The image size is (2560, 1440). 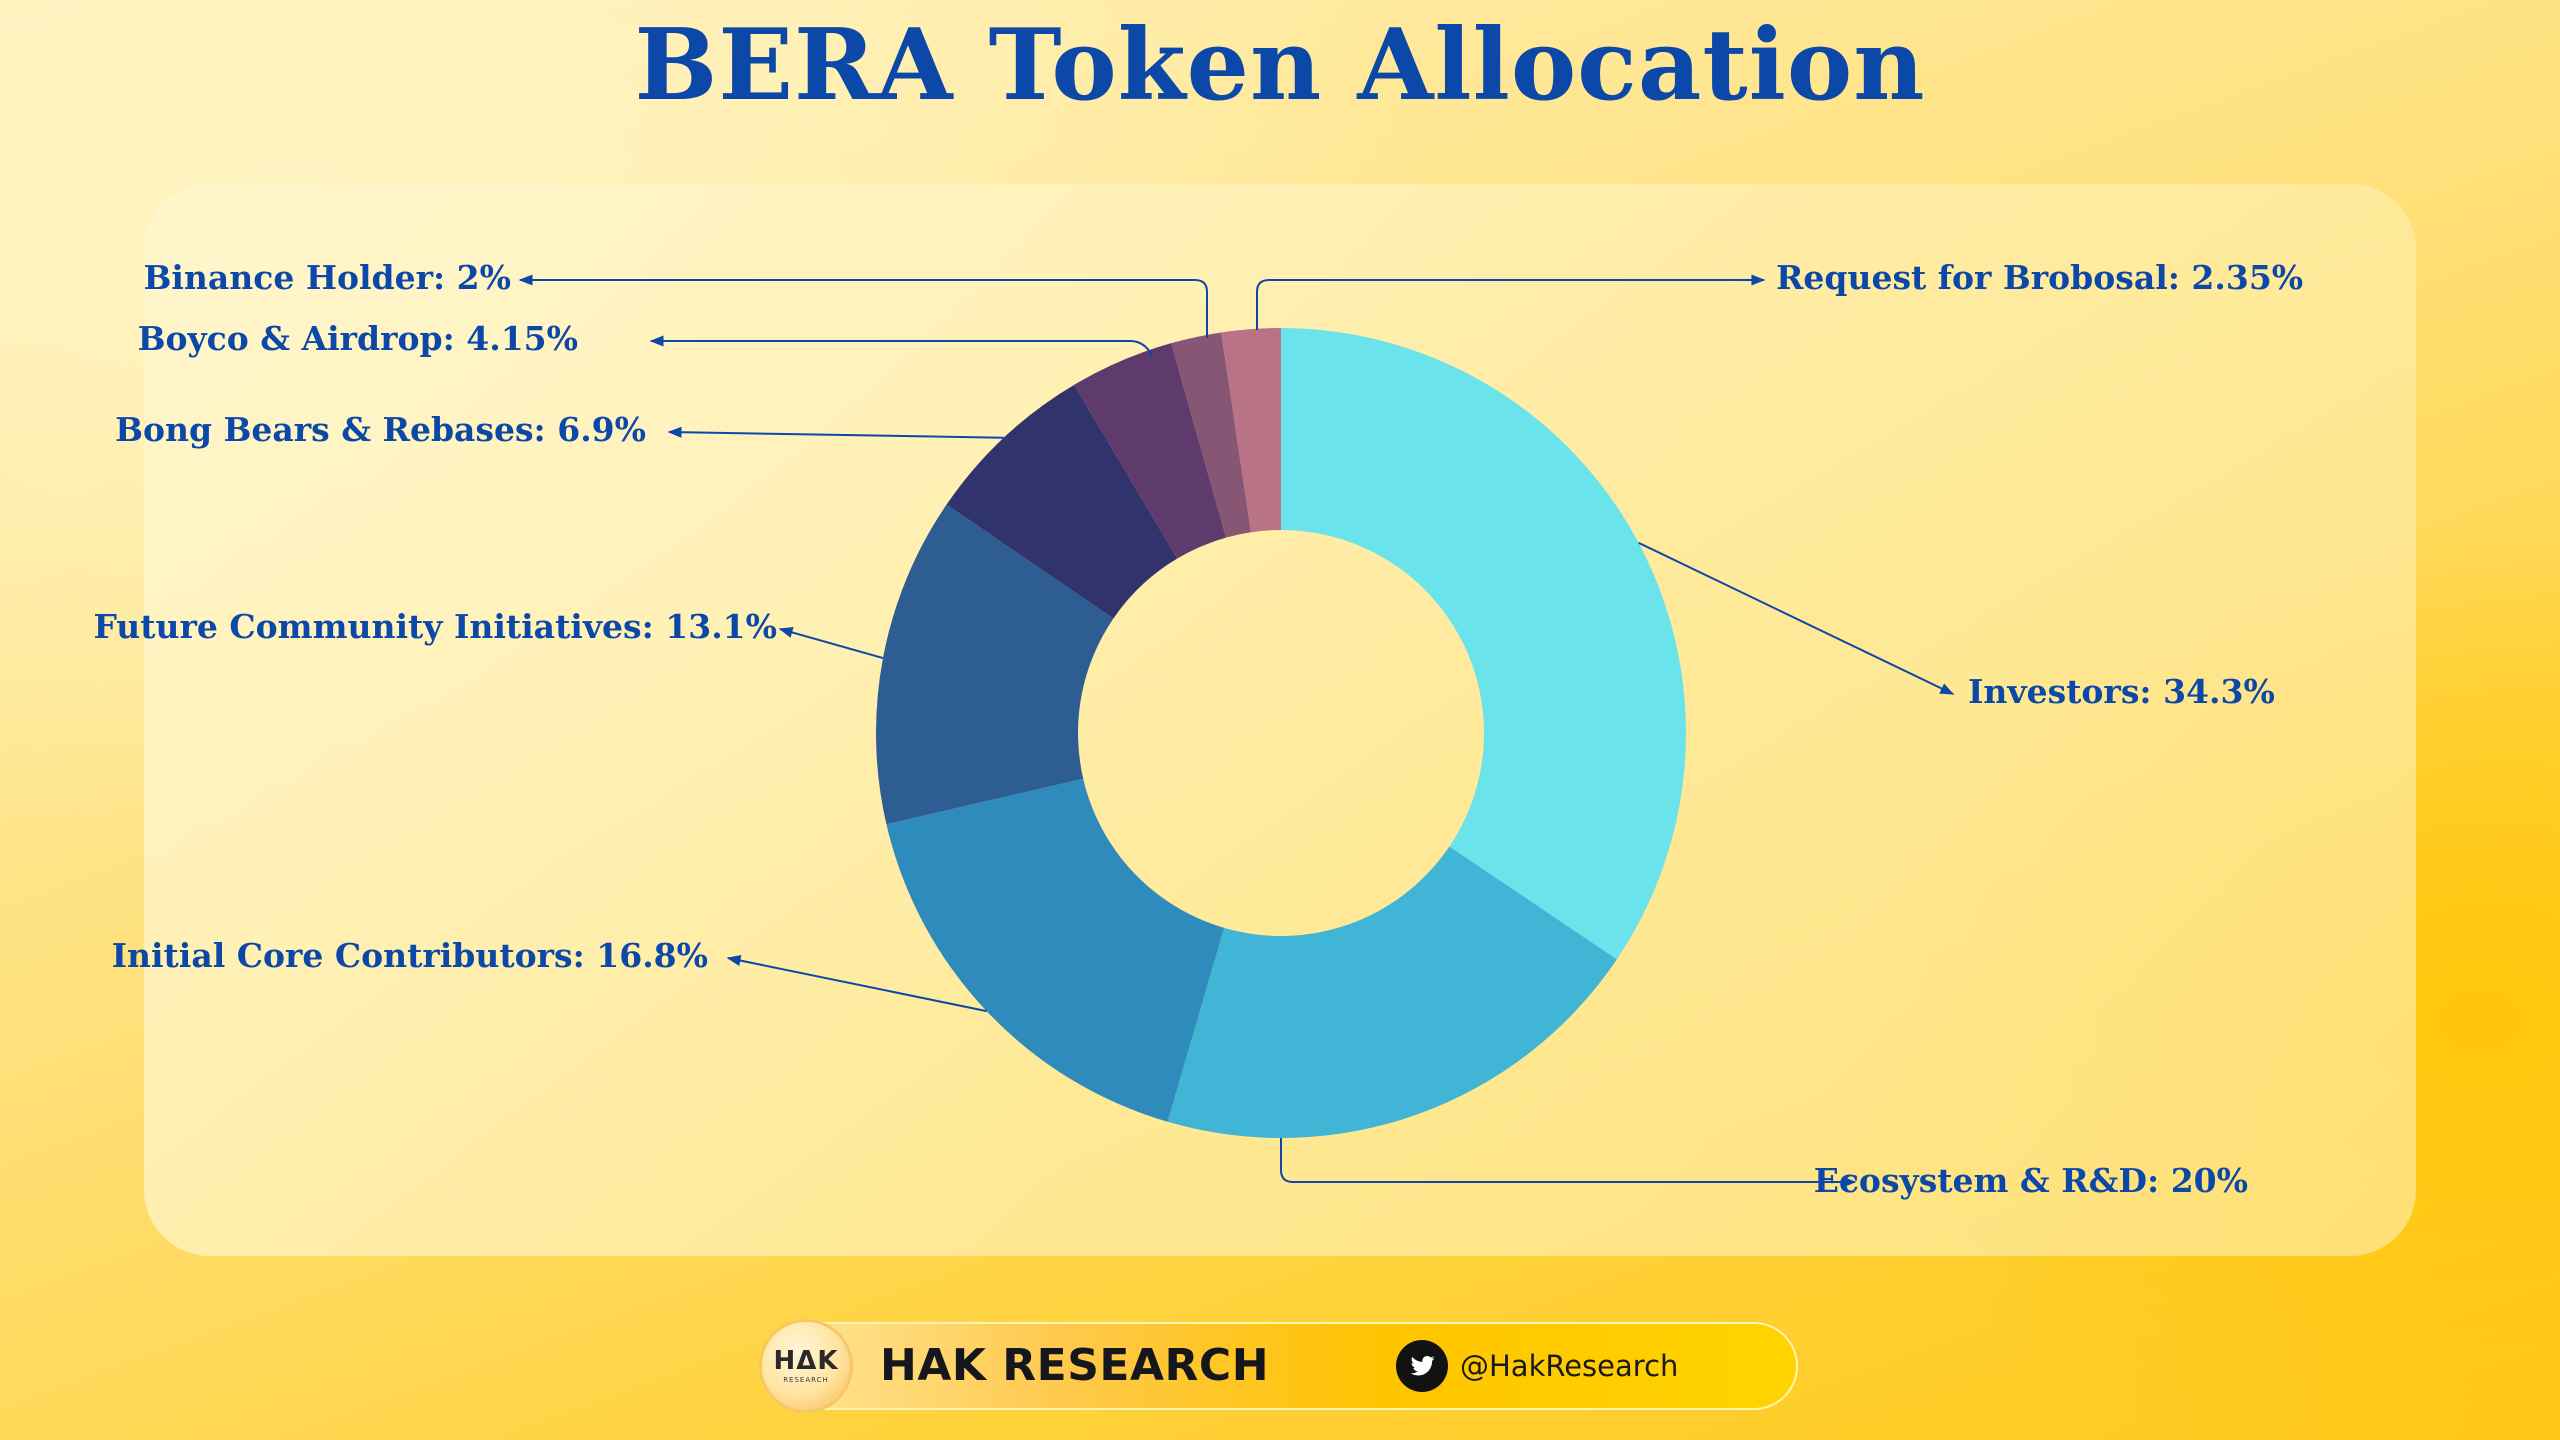 I want to click on footer-bar, so click(x=1279, y=1366).